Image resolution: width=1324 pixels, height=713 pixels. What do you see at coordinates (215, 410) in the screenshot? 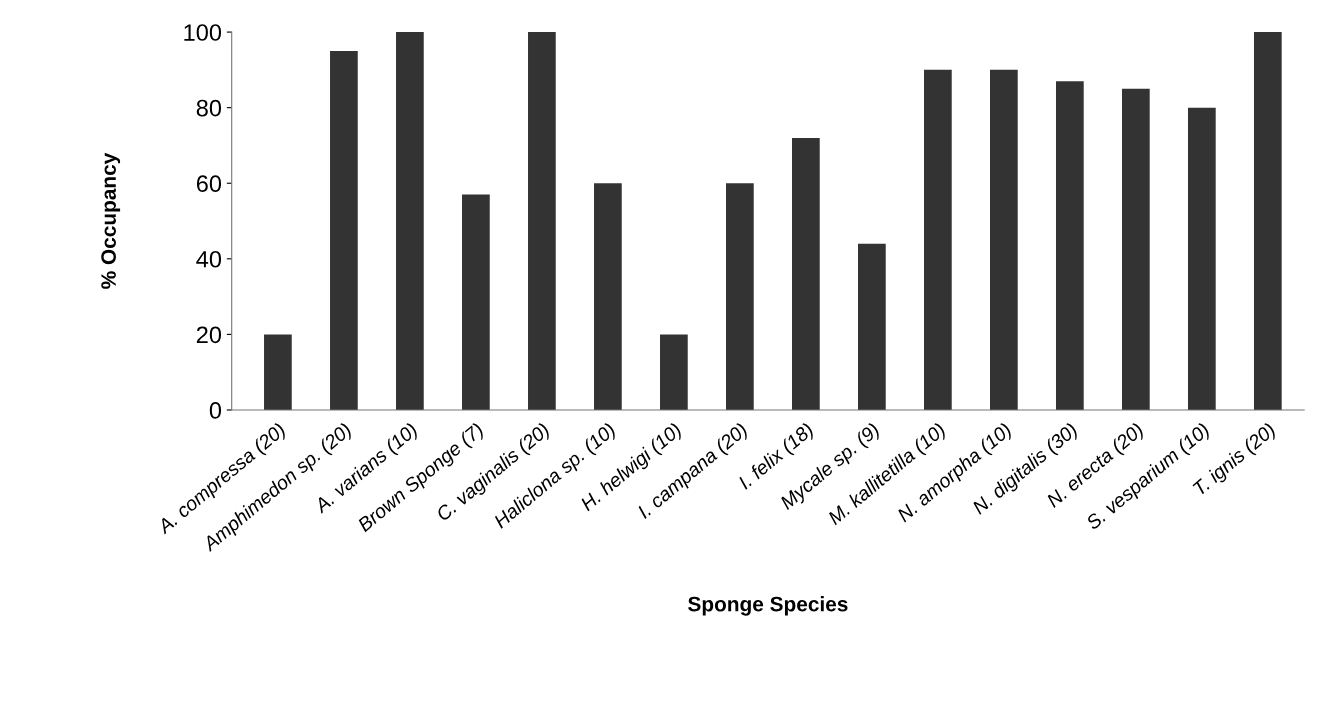
I see `y-tick-label: 0` at bounding box center [215, 410].